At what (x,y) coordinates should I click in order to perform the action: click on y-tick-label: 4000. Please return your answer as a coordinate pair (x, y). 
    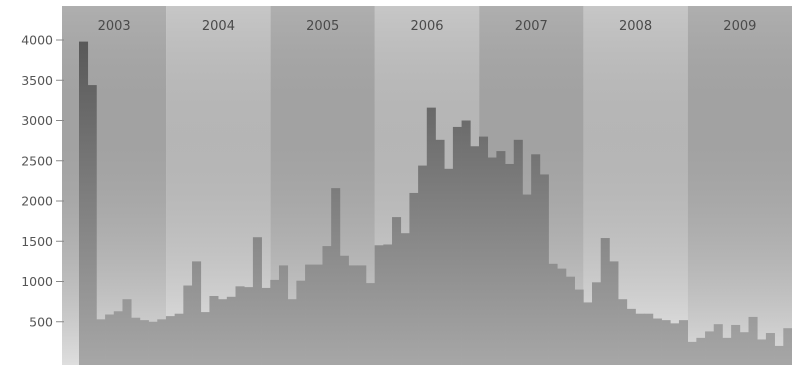
    Looking at the image, I should click on (37, 40).